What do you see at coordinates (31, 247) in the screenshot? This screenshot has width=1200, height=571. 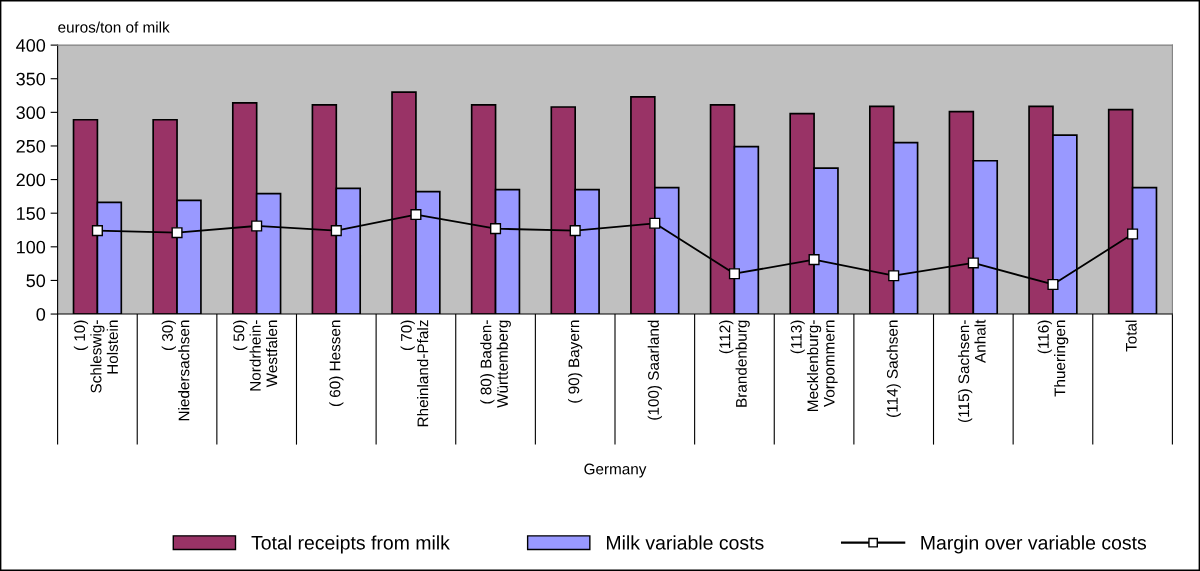 I see `y-tick-label: 100` at bounding box center [31, 247].